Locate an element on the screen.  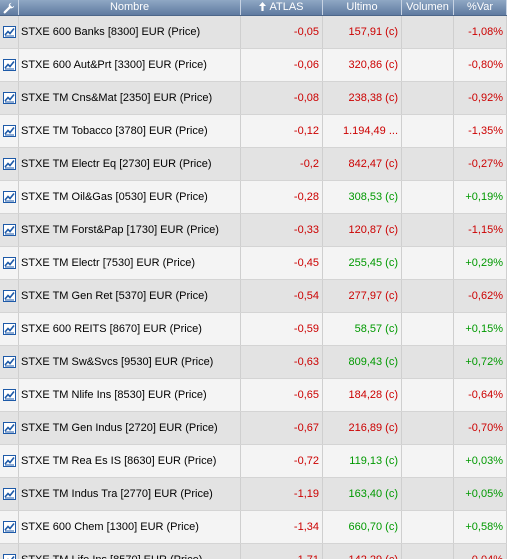
sort-up-arrow-icon is located at coordinates (263, 6).